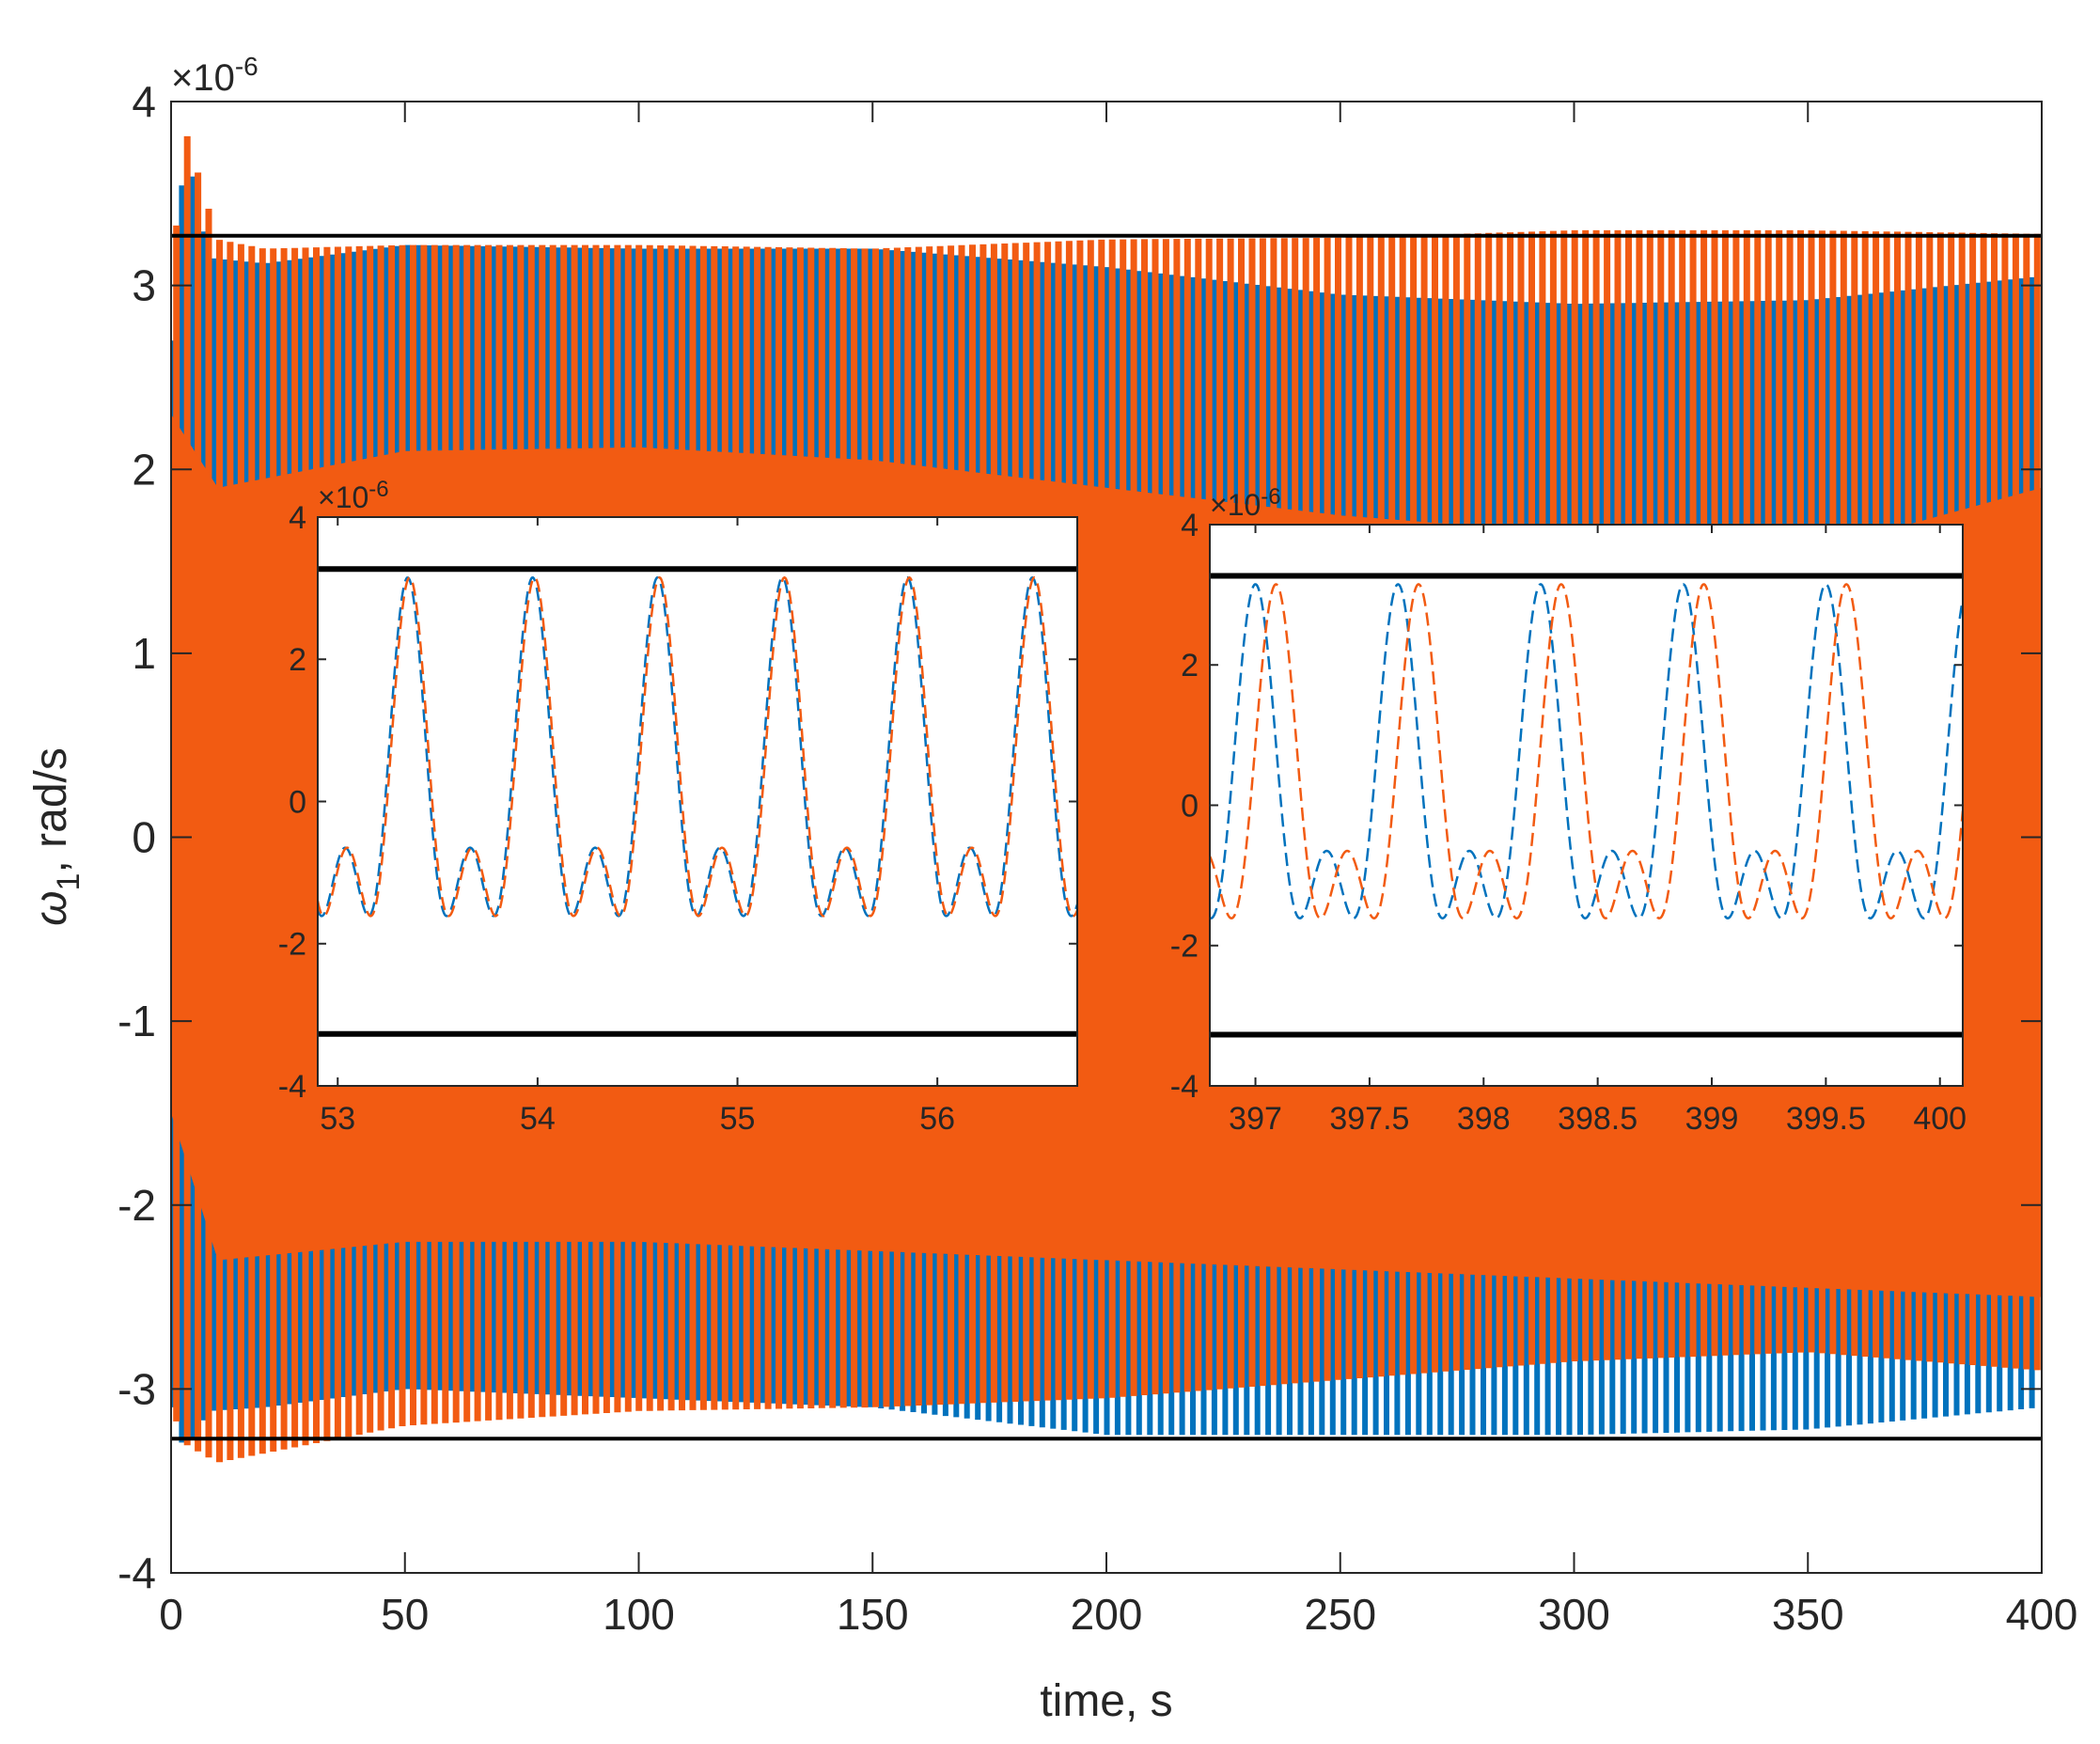 The width and height of the screenshot is (2100, 1744). I want to click on y-tick-label: 1, so click(144, 653).